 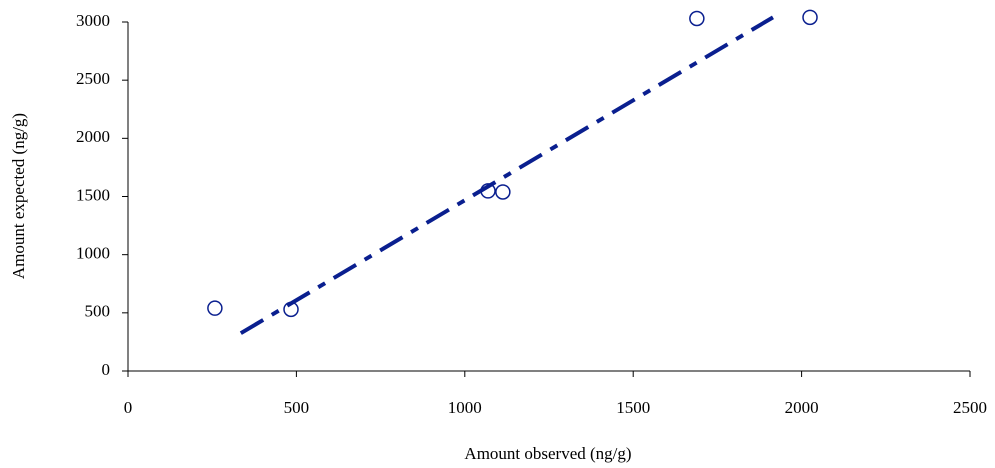 I want to click on y-tick-label: 2500, so click(x=93, y=78).